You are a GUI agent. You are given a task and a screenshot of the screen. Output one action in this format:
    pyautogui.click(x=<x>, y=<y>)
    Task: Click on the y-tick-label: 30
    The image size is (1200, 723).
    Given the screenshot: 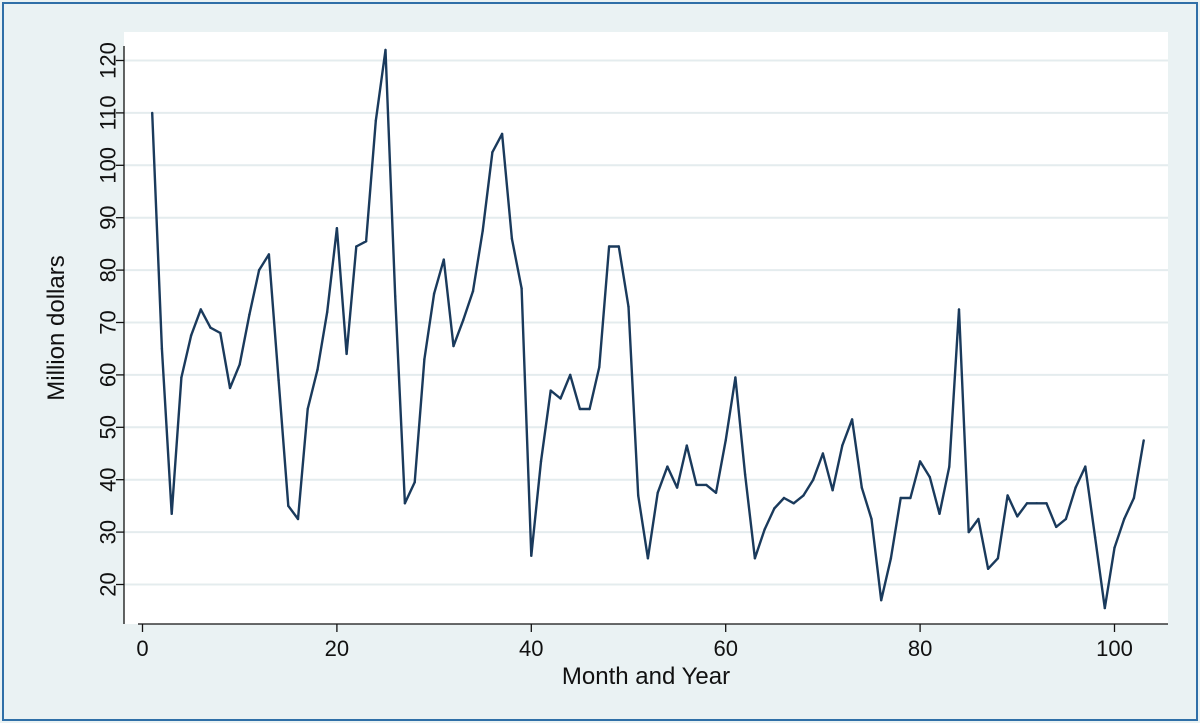 What is the action you would take?
    pyautogui.click(x=108, y=532)
    